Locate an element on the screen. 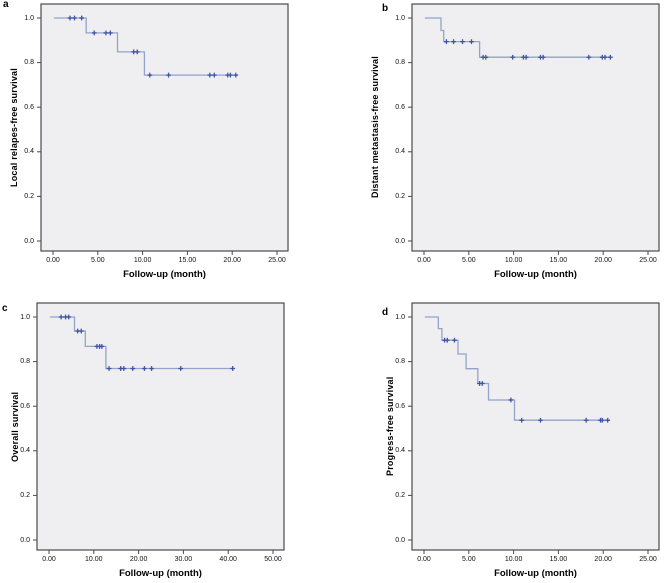 This screenshot has width=665, height=583. x-tick-label: 50.00 is located at coordinates (273, 559).